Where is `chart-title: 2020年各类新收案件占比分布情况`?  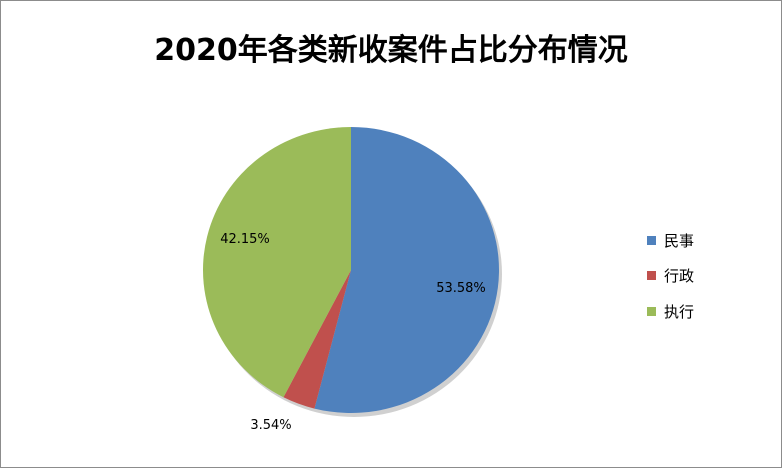
chart-title: 2020年各类新收案件占比分布情况 is located at coordinates (391, 50).